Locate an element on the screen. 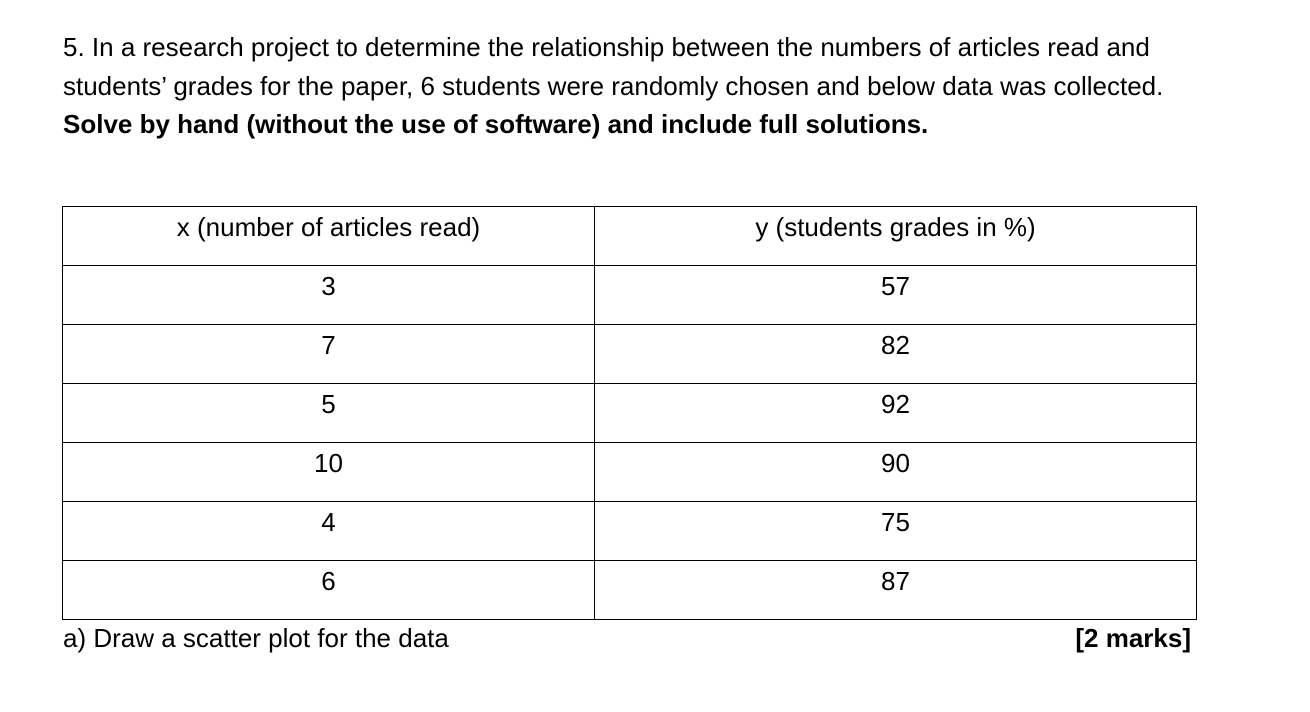  table-row: 5 92 is located at coordinates (629, 413).